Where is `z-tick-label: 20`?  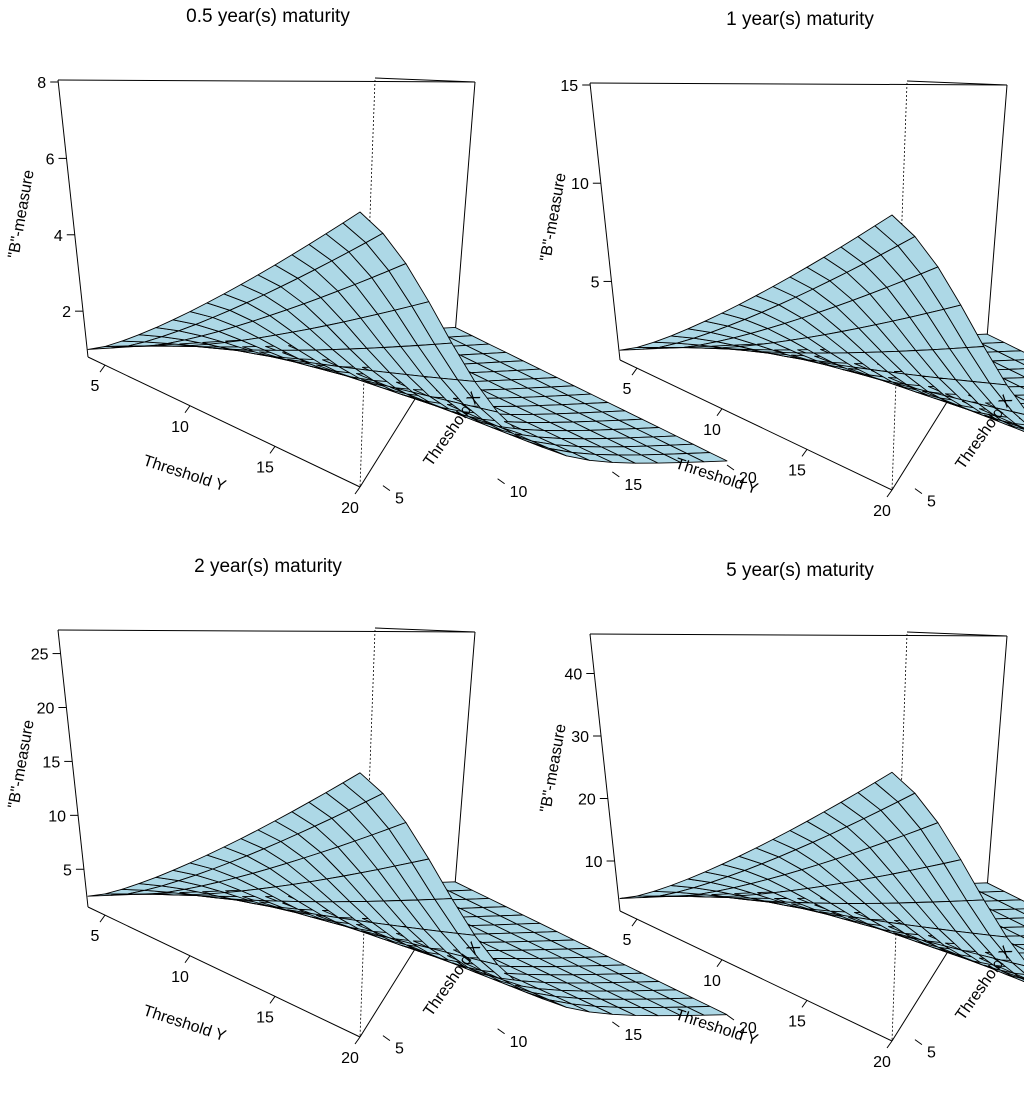
z-tick-label: 20 is located at coordinates (587, 800).